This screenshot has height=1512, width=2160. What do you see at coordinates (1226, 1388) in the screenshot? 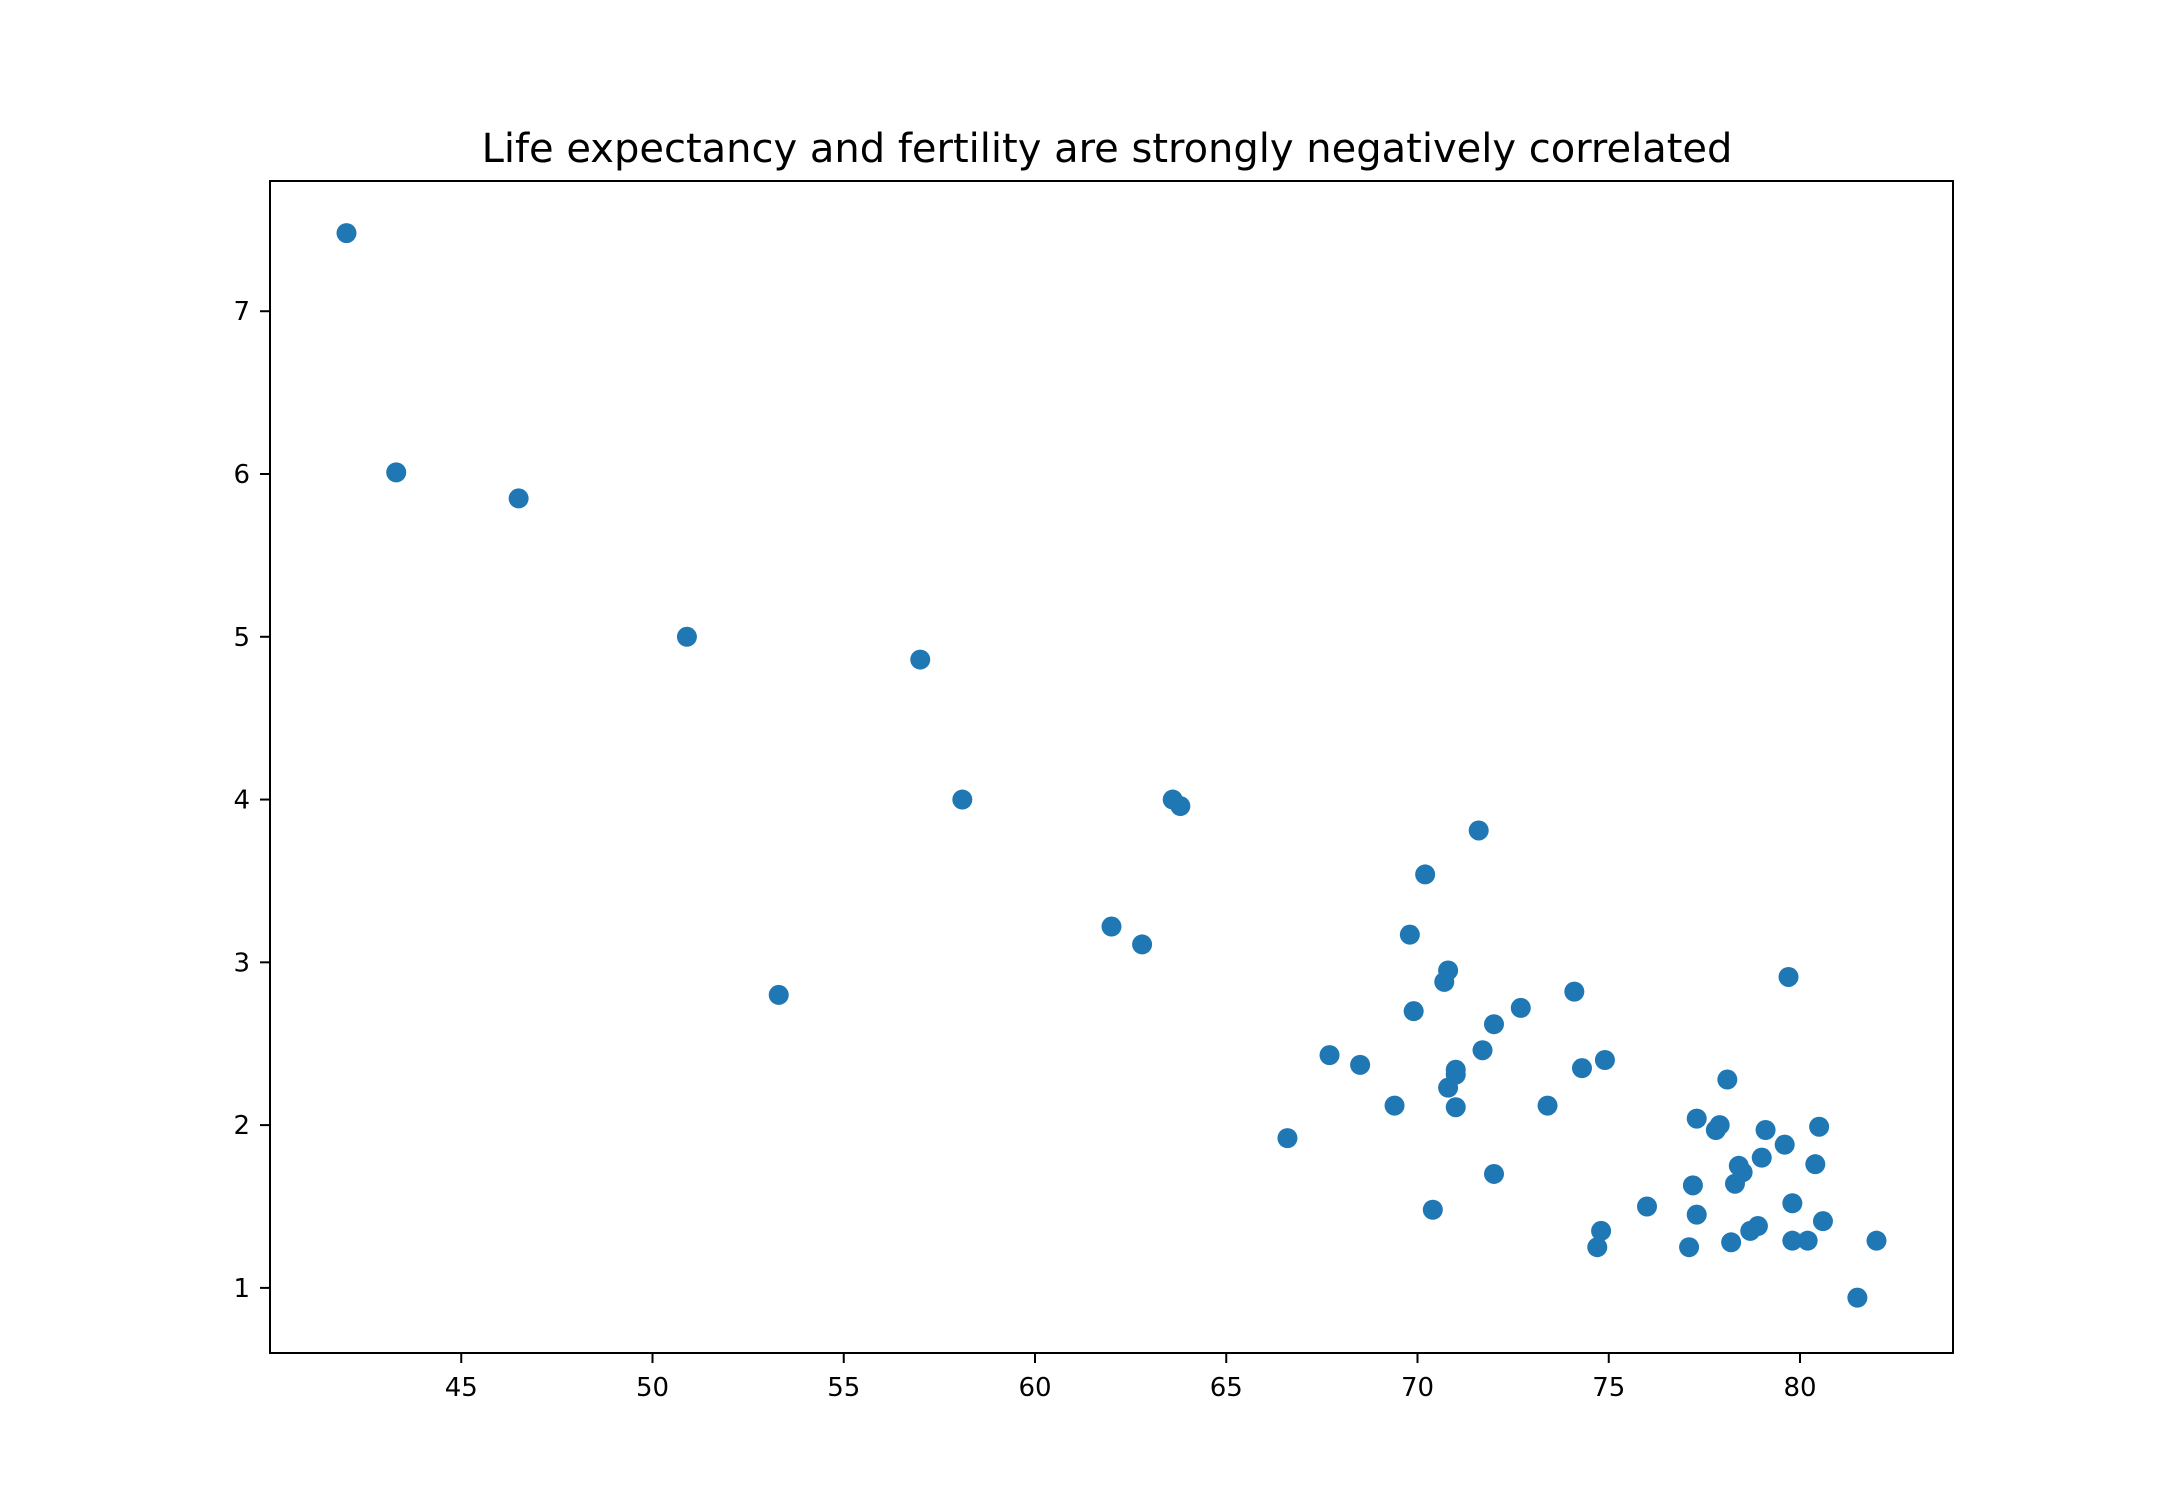
I see `x-tick-label: 65` at bounding box center [1226, 1388].